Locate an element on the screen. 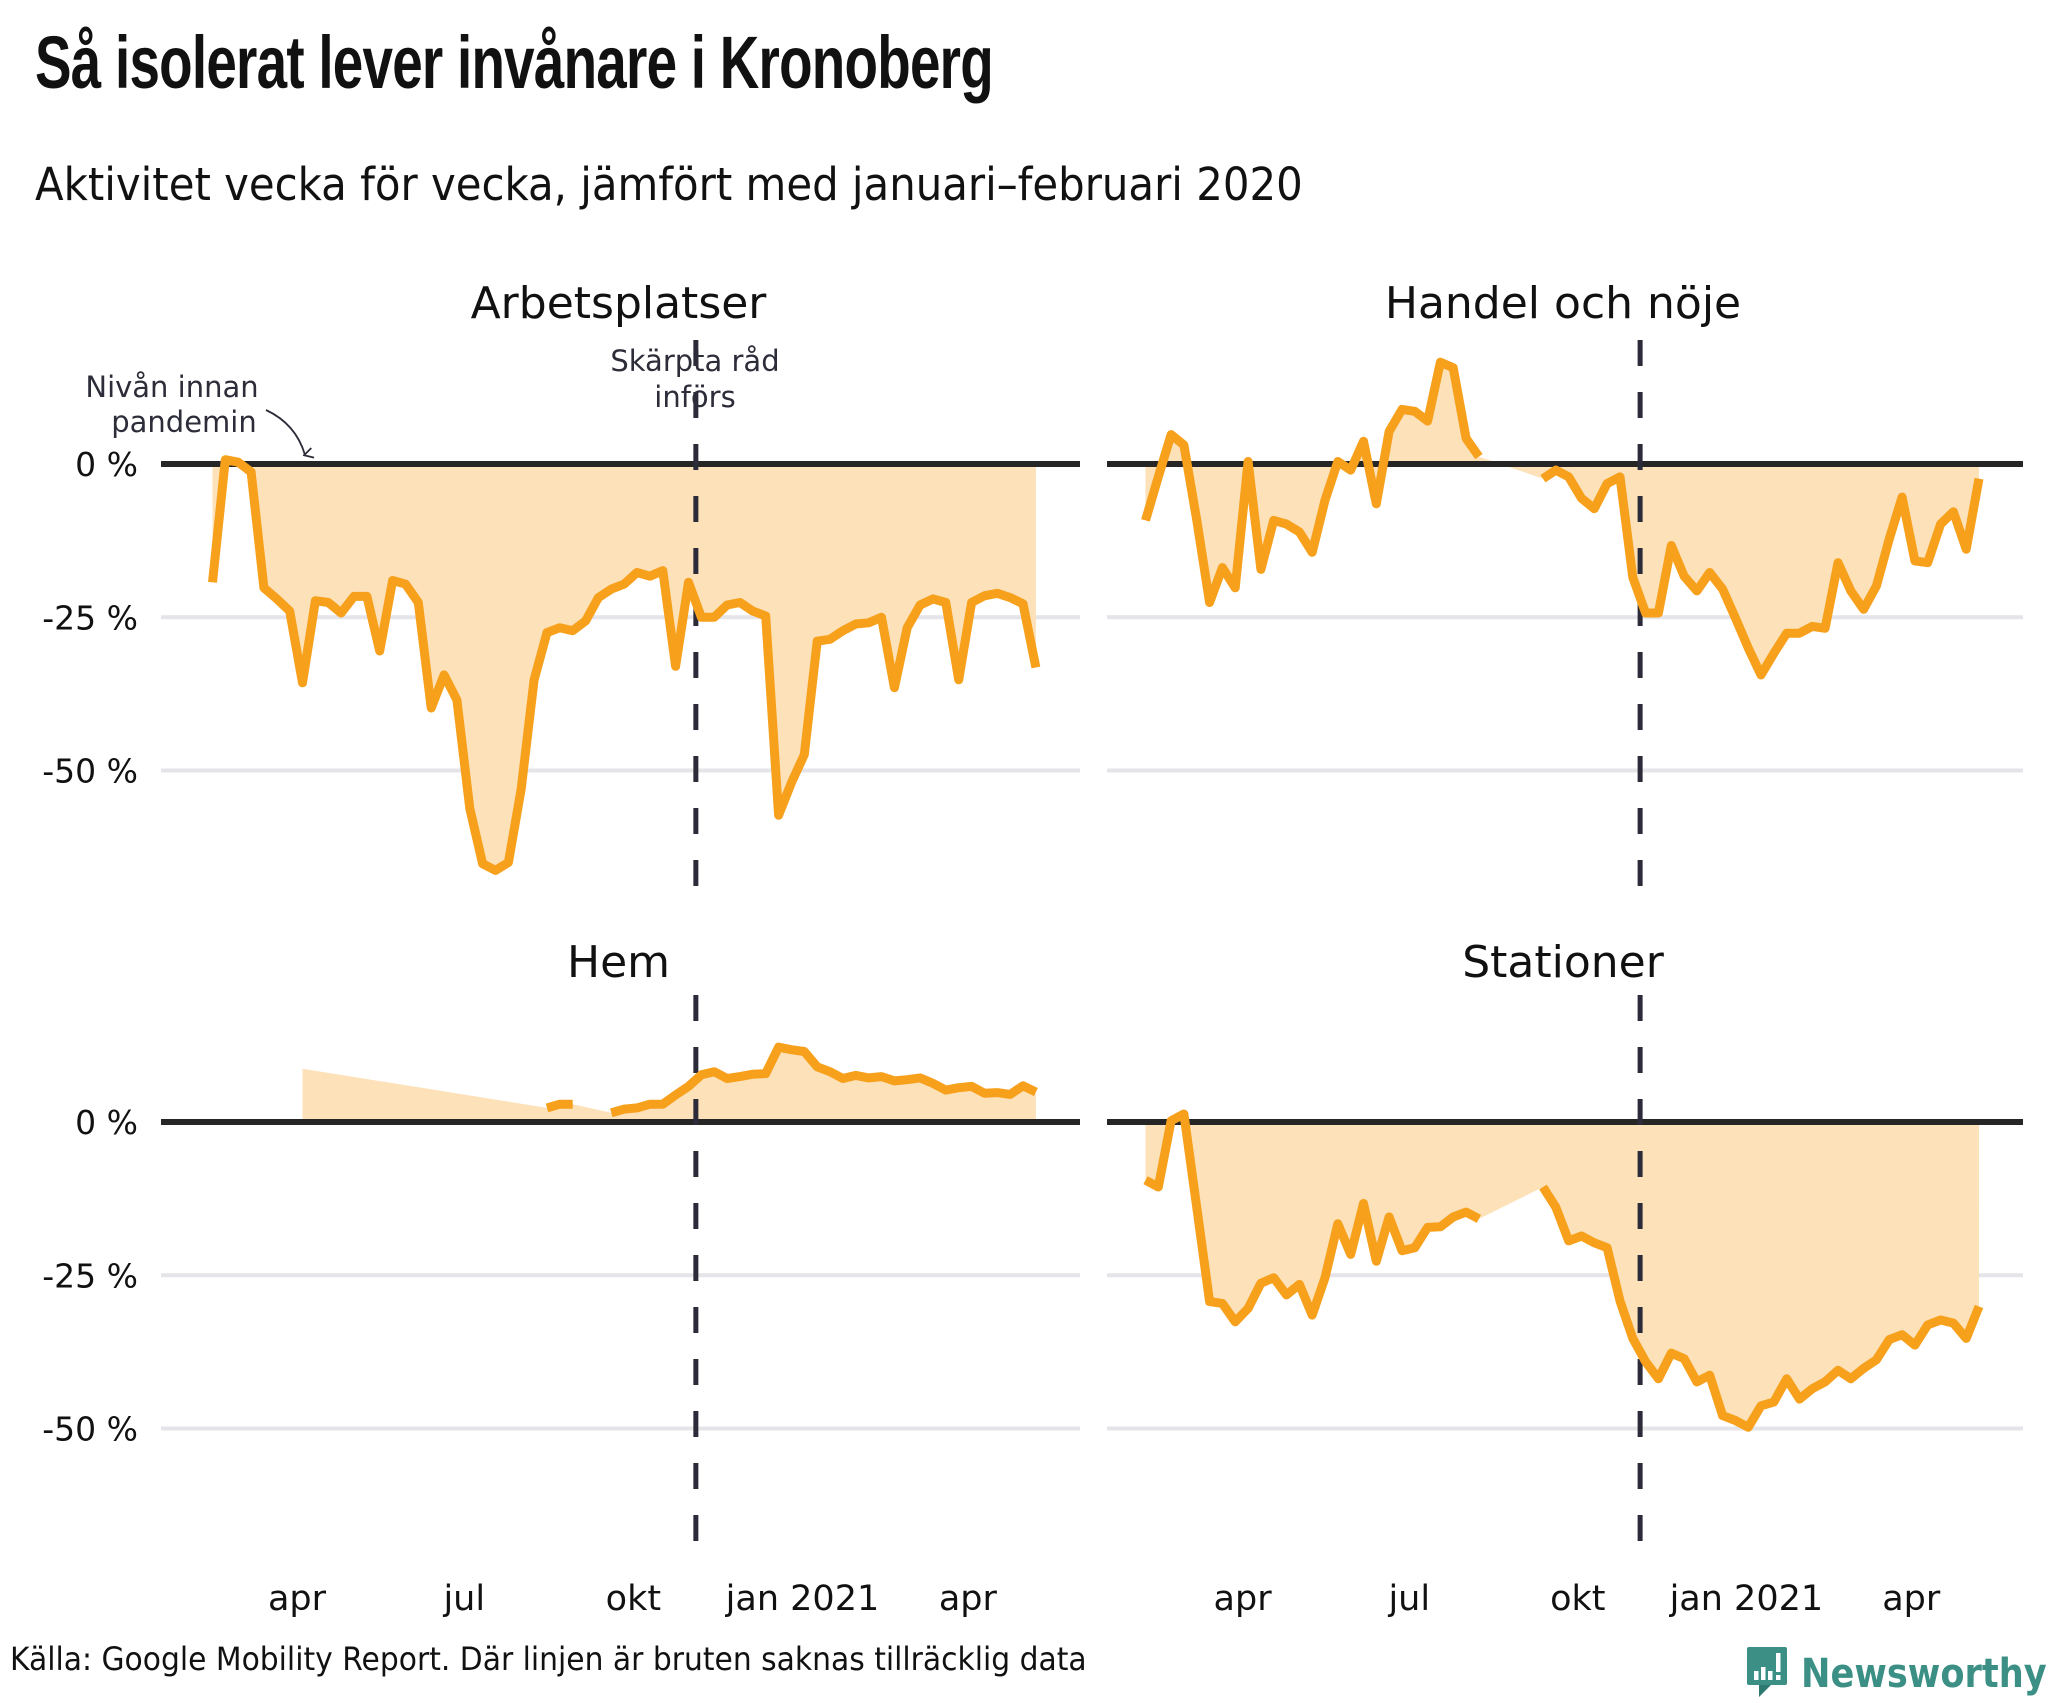  event-annotation-line2: införs is located at coordinates (694, 397).